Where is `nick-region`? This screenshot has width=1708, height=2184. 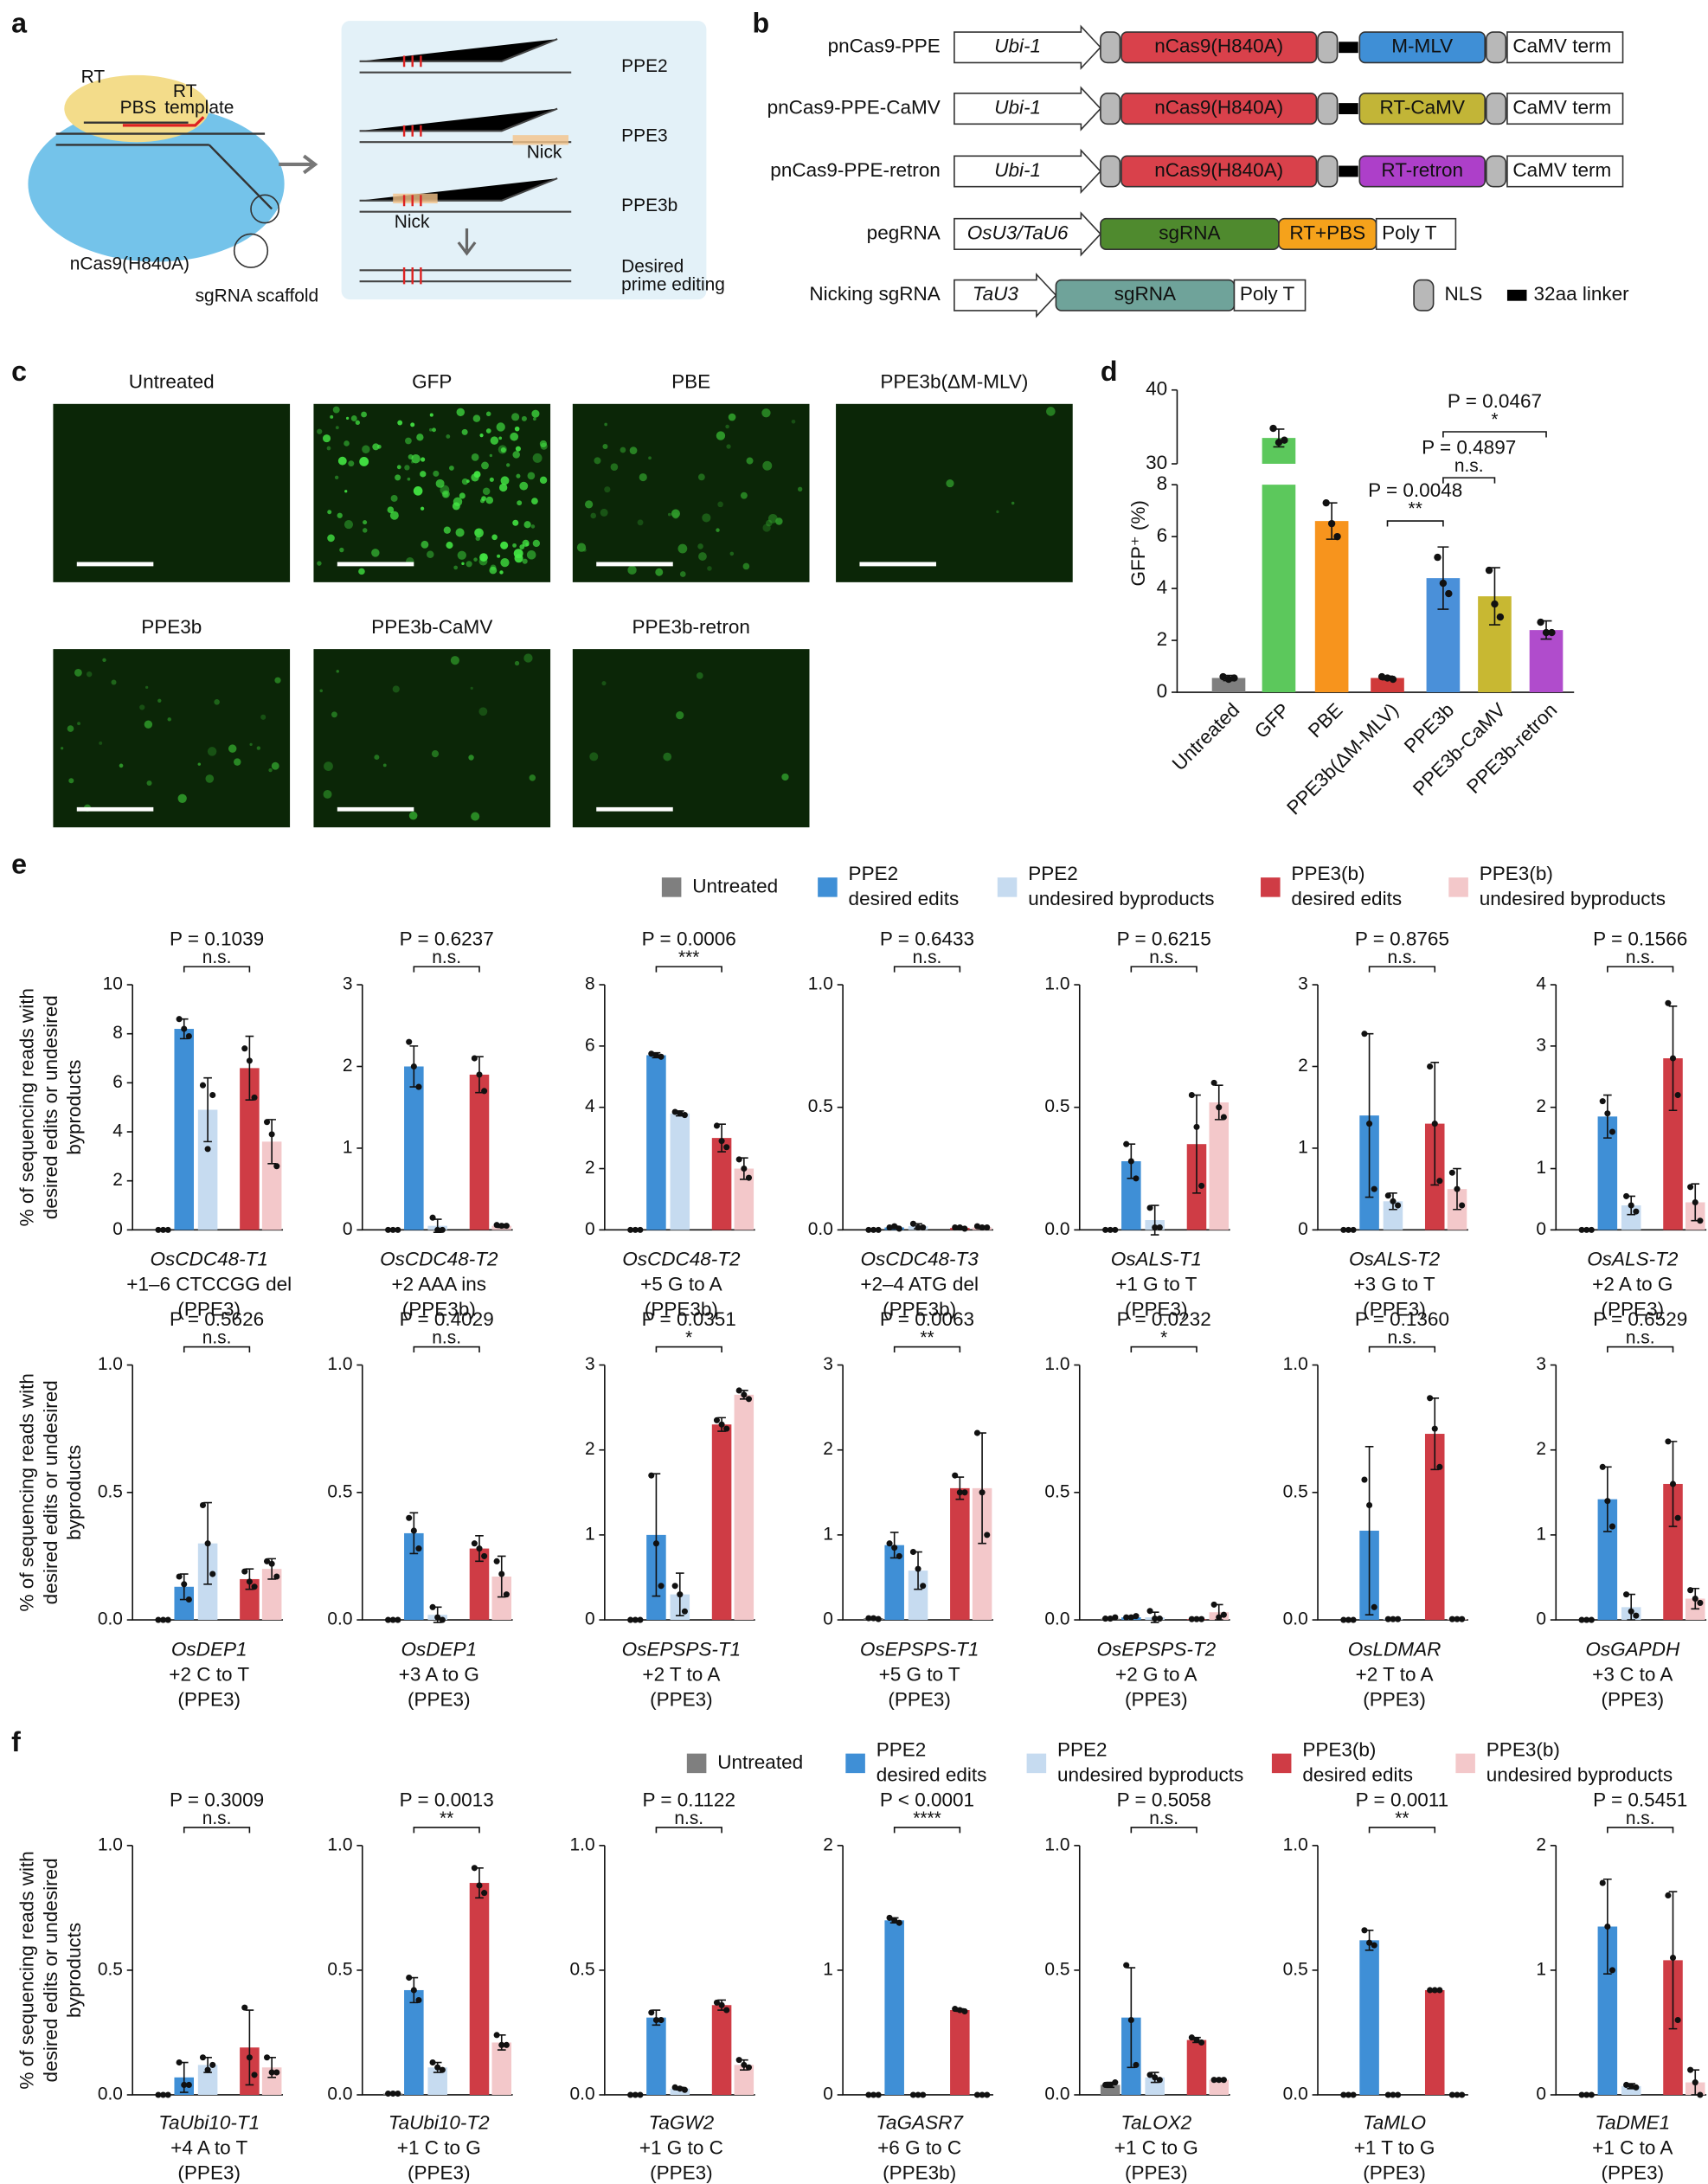
nick-region is located at coordinates (416, 198).